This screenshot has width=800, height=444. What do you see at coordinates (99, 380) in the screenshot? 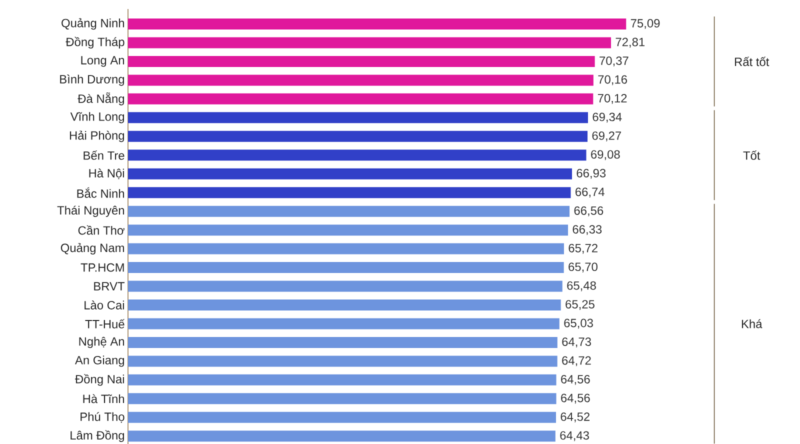
I see `y-tick-label: Đồng Nai` at bounding box center [99, 380].